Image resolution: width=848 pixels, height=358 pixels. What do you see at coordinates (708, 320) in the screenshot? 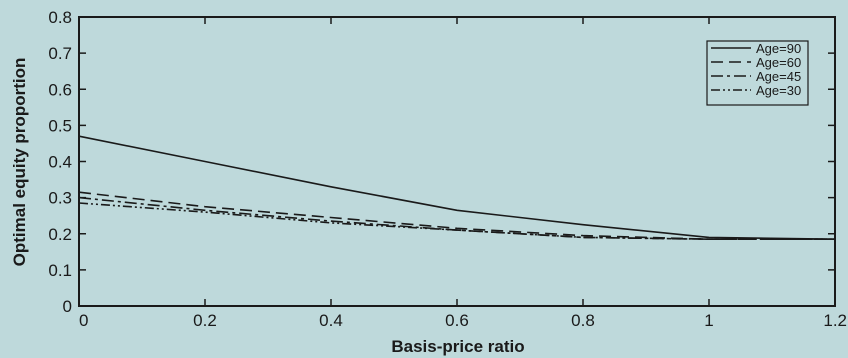
I see `x-tick-label: 1` at bounding box center [708, 320].